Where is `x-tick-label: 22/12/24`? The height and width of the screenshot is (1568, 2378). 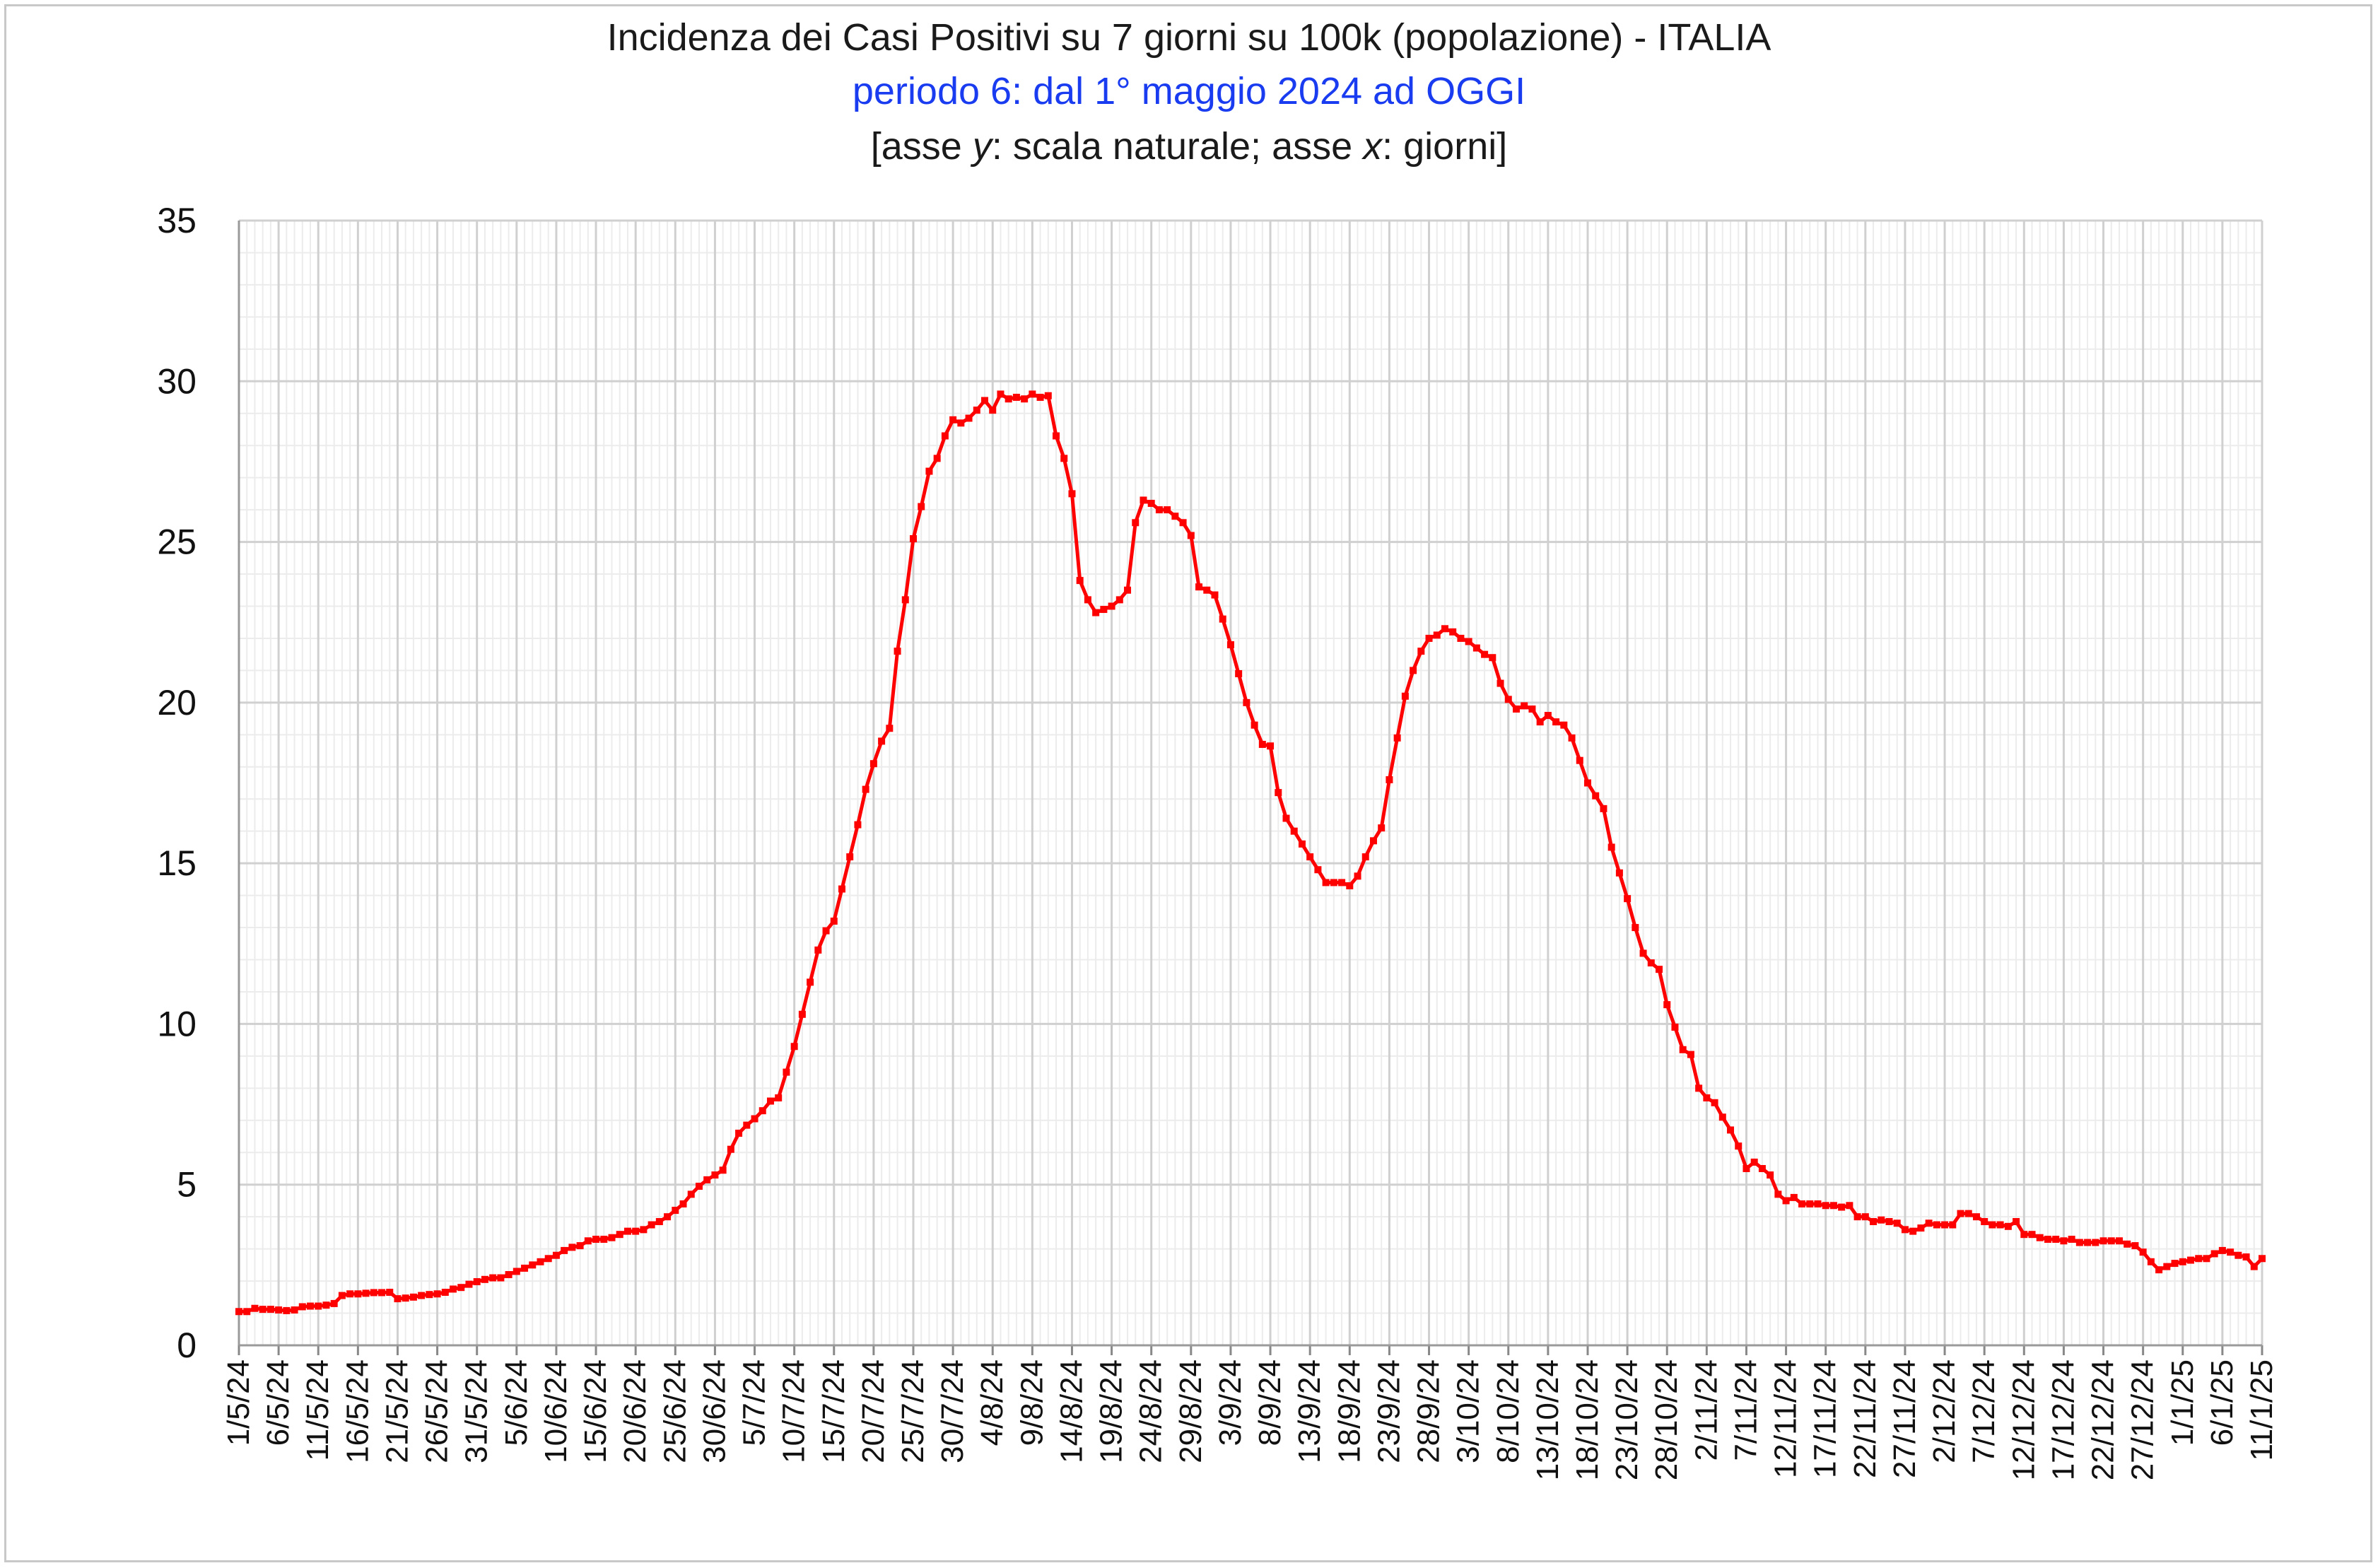
x-tick-label: 22/12/24 is located at coordinates (2103, 1419).